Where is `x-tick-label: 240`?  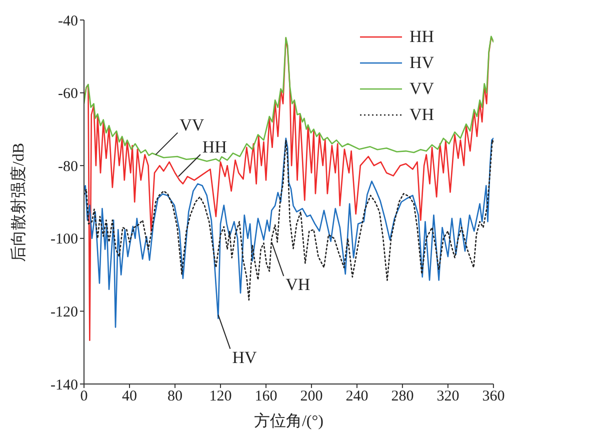 x-tick-label: 240 is located at coordinates (357, 396).